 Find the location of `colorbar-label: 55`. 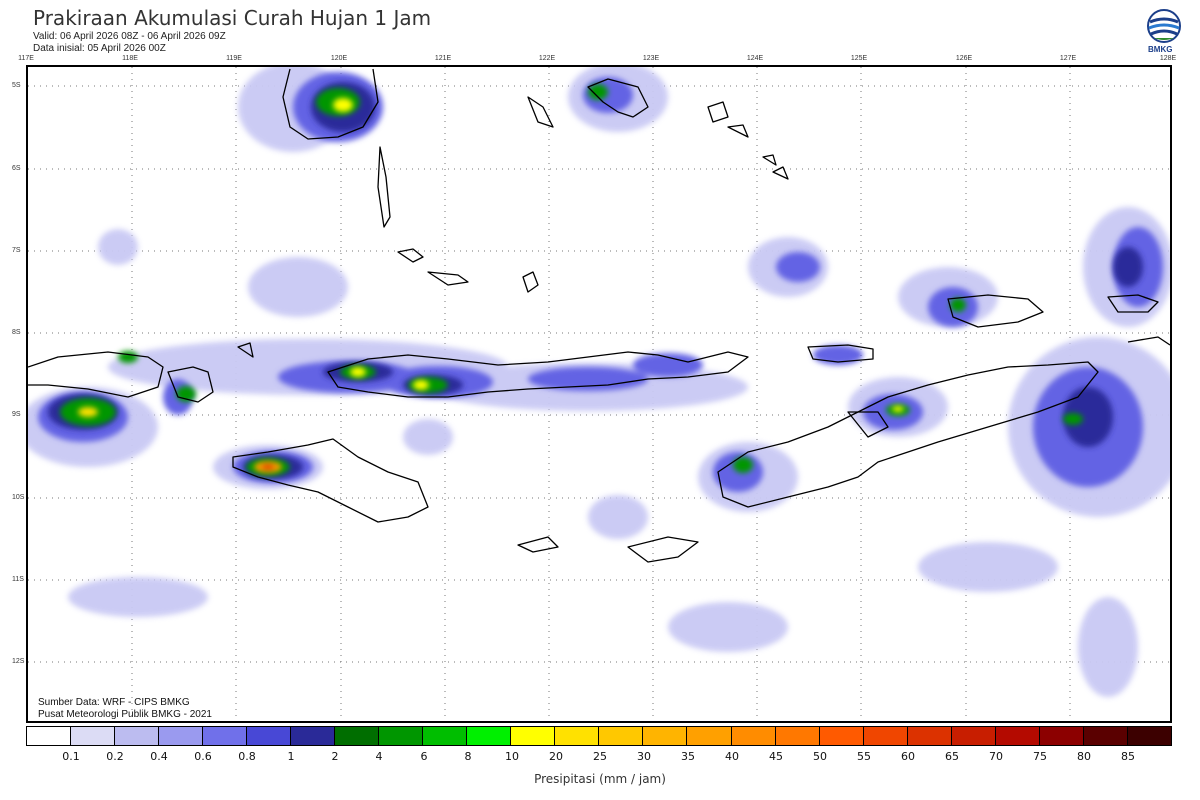

colorbar-label: 55 is located at coordinates (864, 756).